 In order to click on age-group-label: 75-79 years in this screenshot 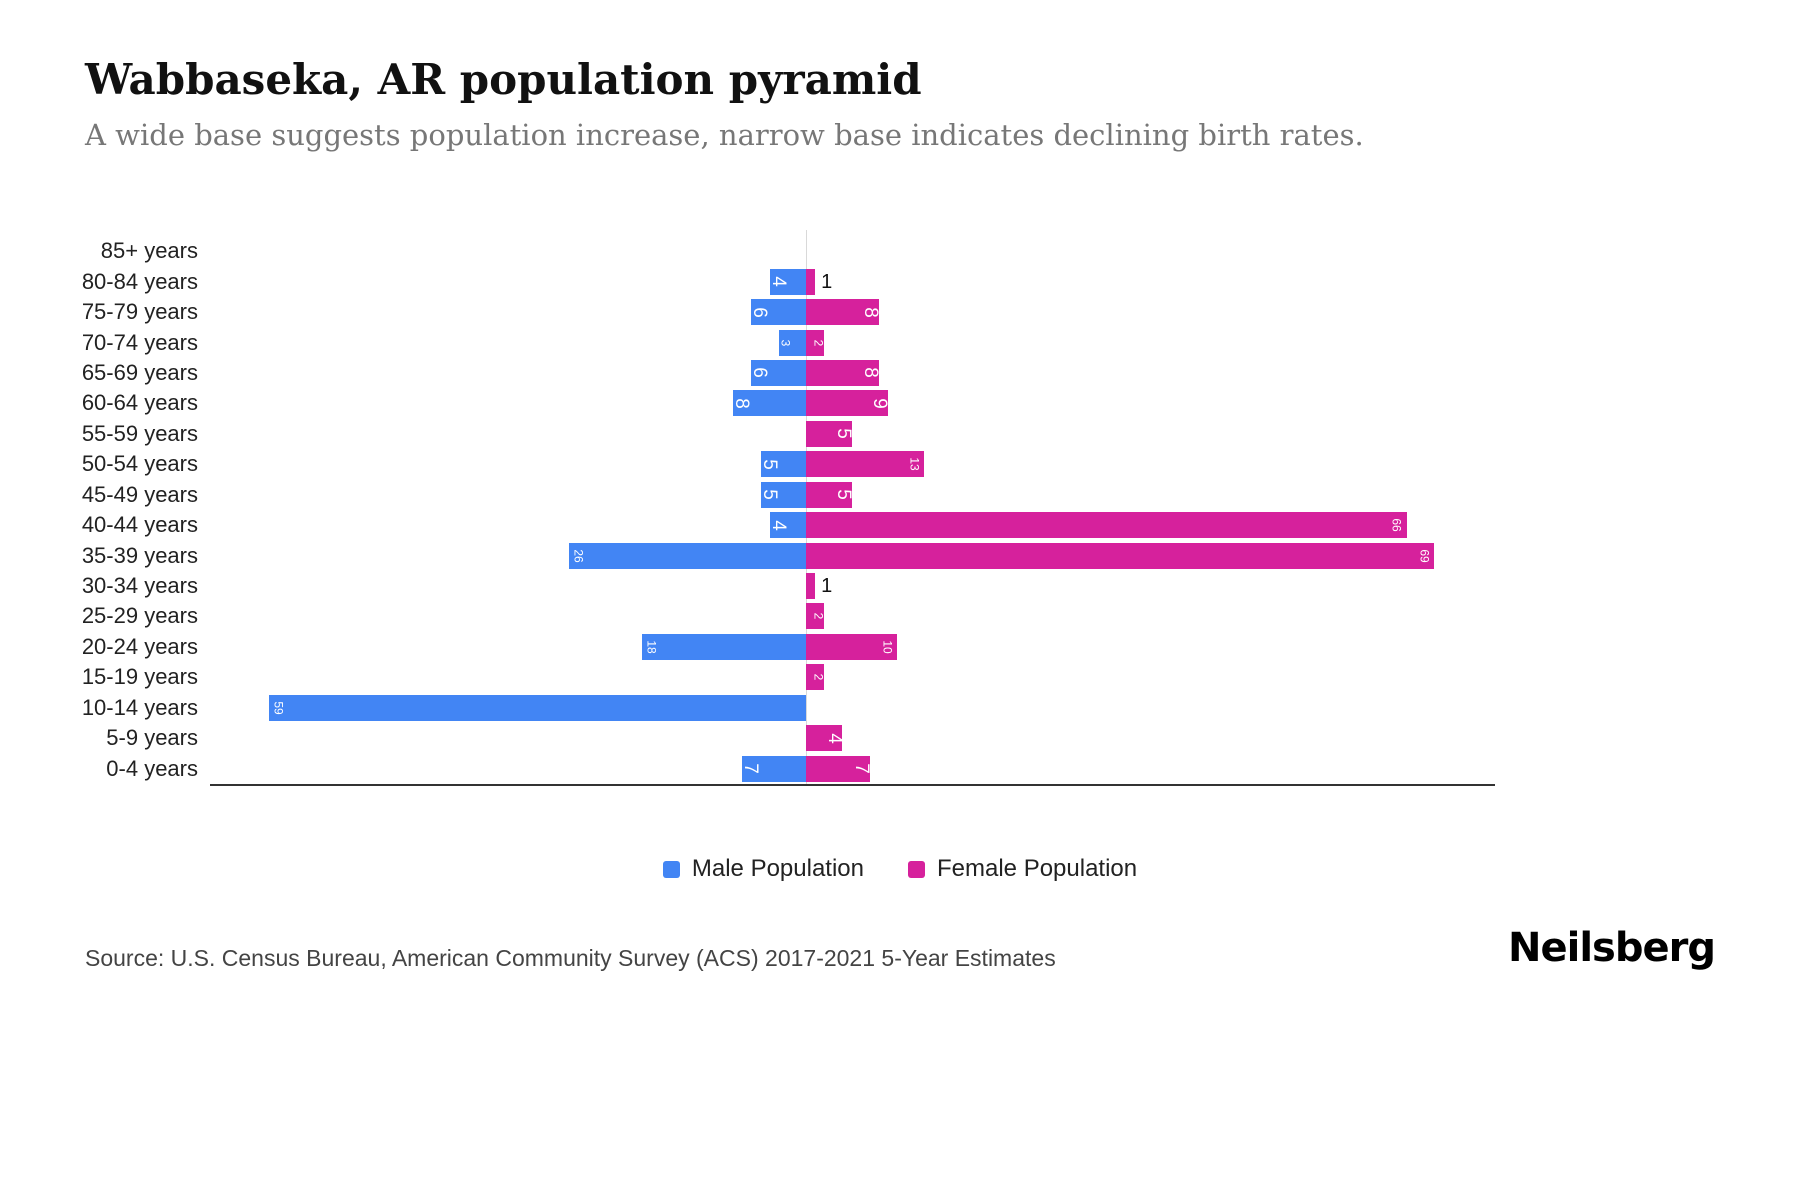, I will do `click(139, 312)`.